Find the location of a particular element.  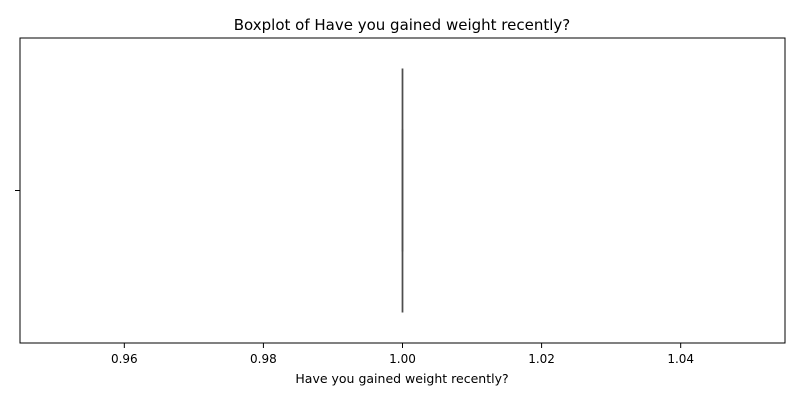

x-tick-label: 1.00 is located at coordinates (402, 359).